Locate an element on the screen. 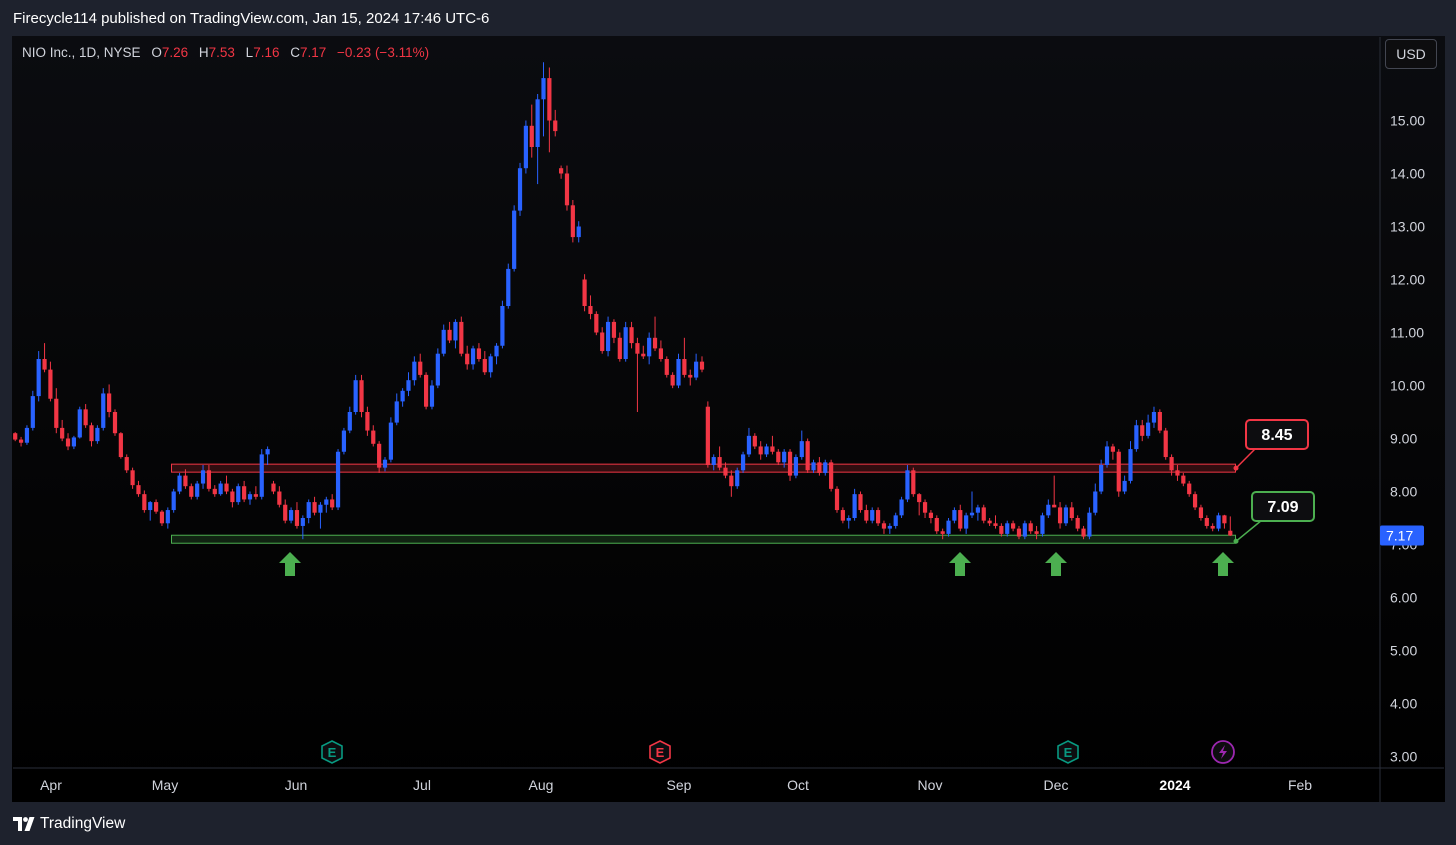  legend-low-label: L is located at coordinates (249, 52).